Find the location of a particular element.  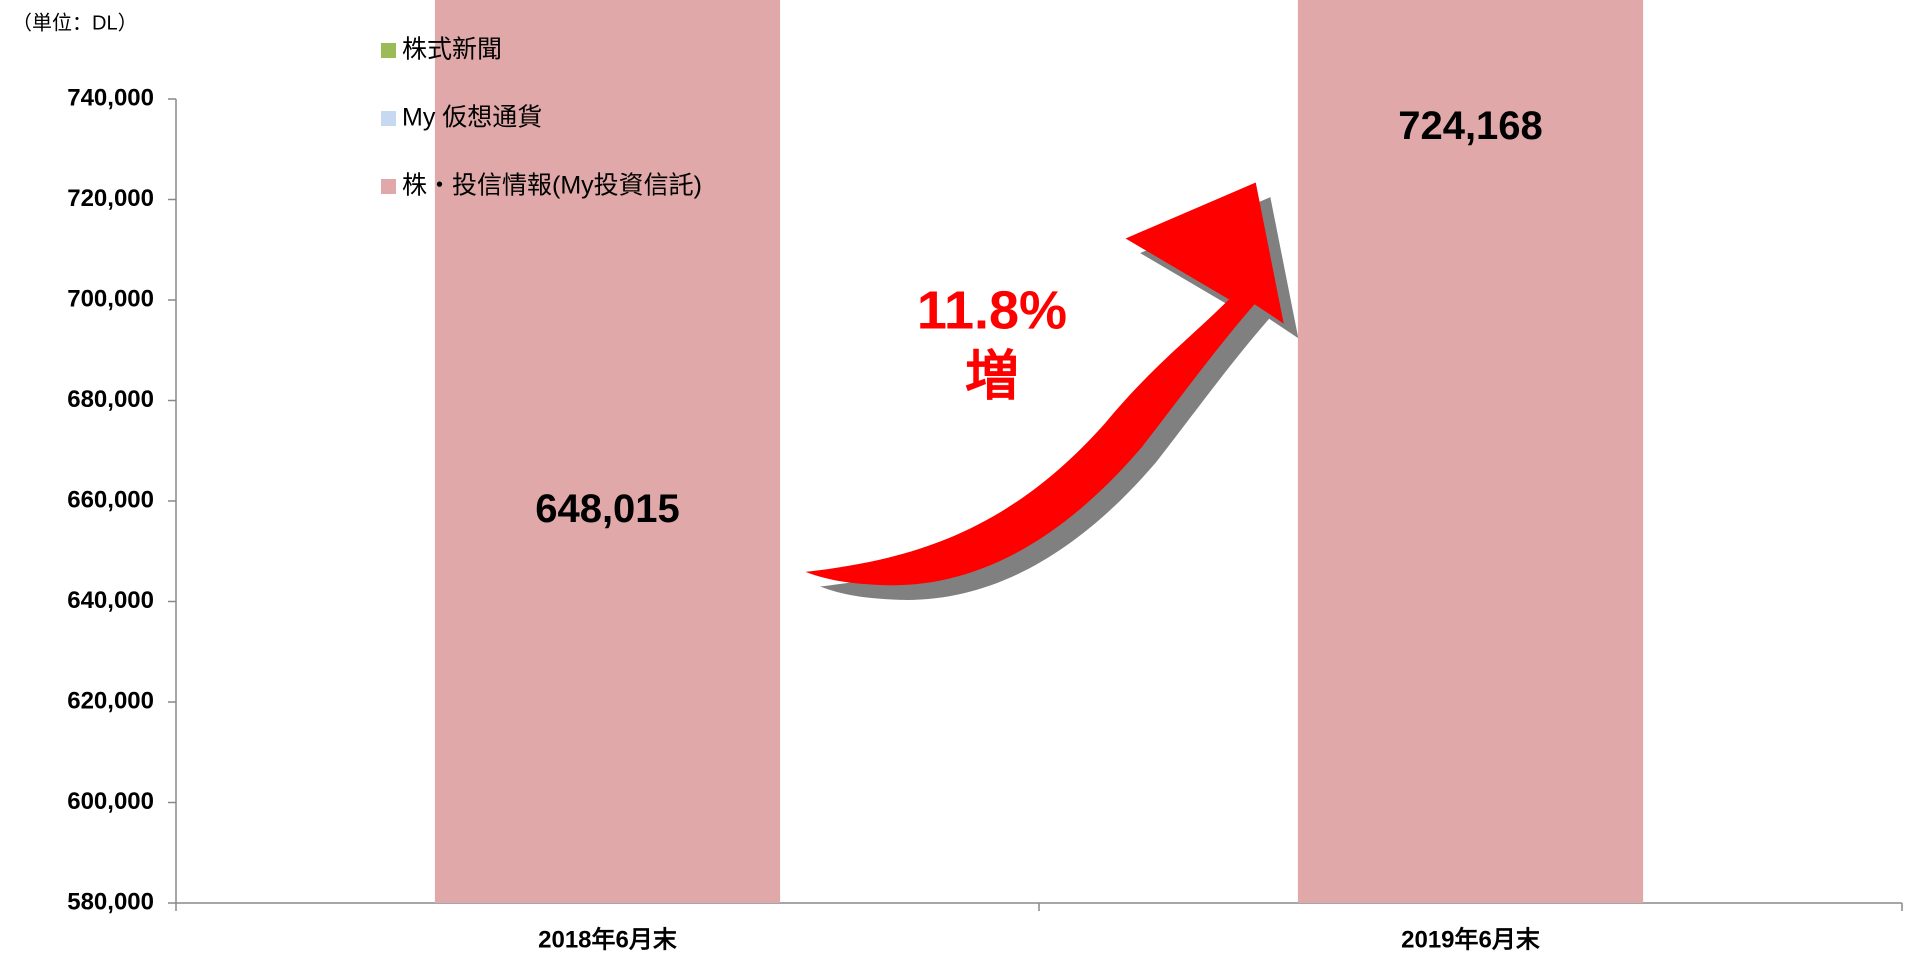

annotation: 11.8% is located at coordinates (992, 310).